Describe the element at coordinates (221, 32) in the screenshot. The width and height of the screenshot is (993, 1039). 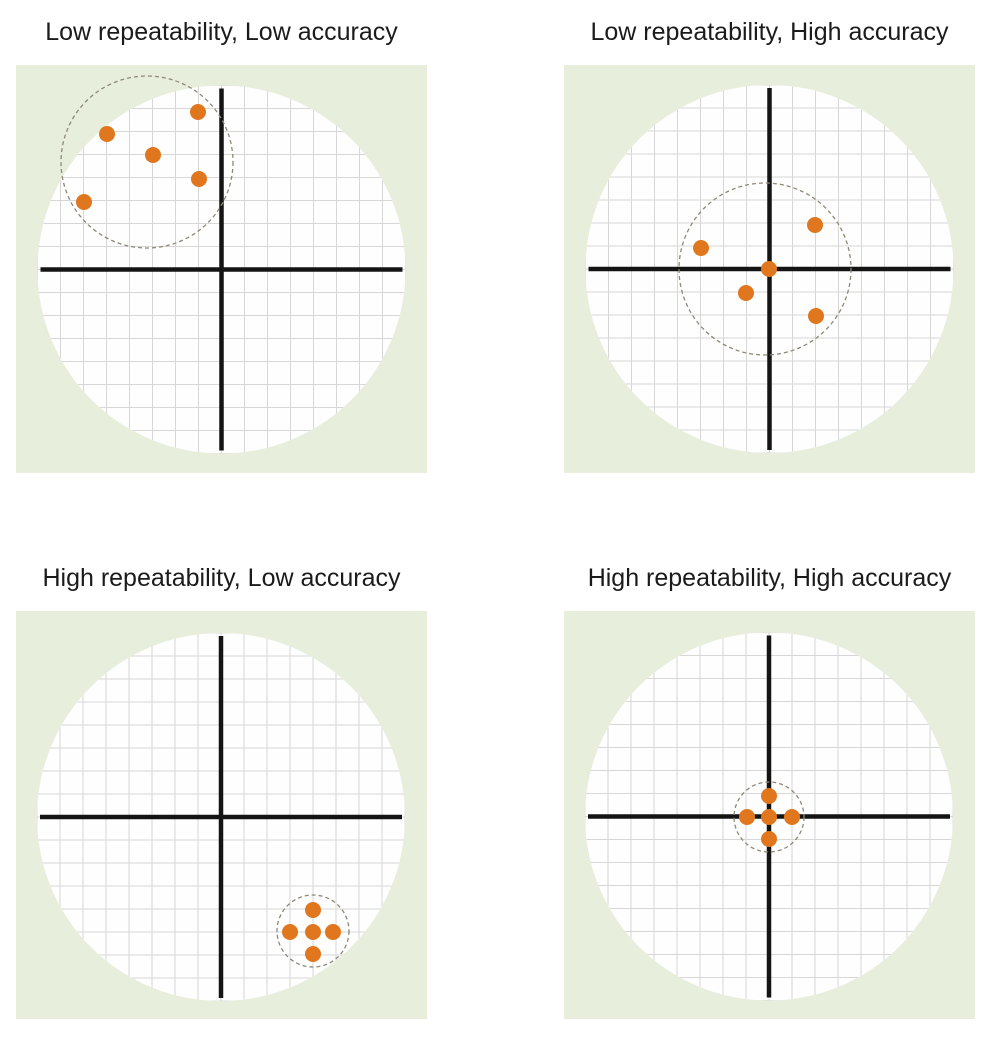
I see `panel-title-low-rep-low-acc: Low repeatability, Low accuracy` at that location.